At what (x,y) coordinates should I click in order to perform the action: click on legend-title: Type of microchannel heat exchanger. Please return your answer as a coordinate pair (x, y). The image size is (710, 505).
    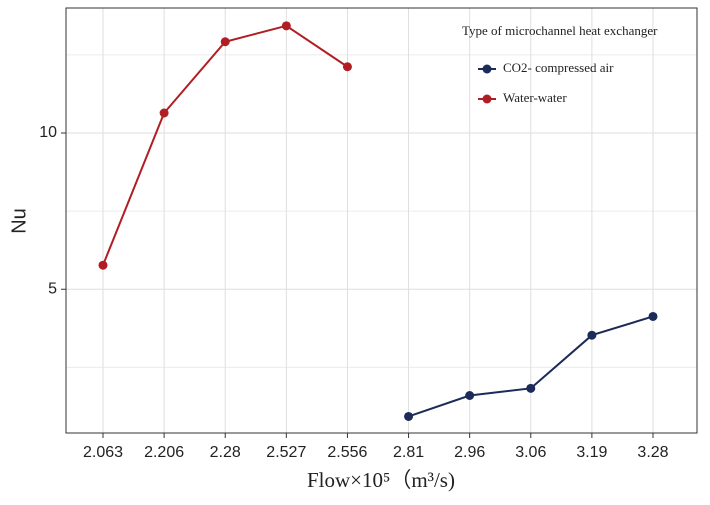
    Looking at the image, I should click on (560, 30).